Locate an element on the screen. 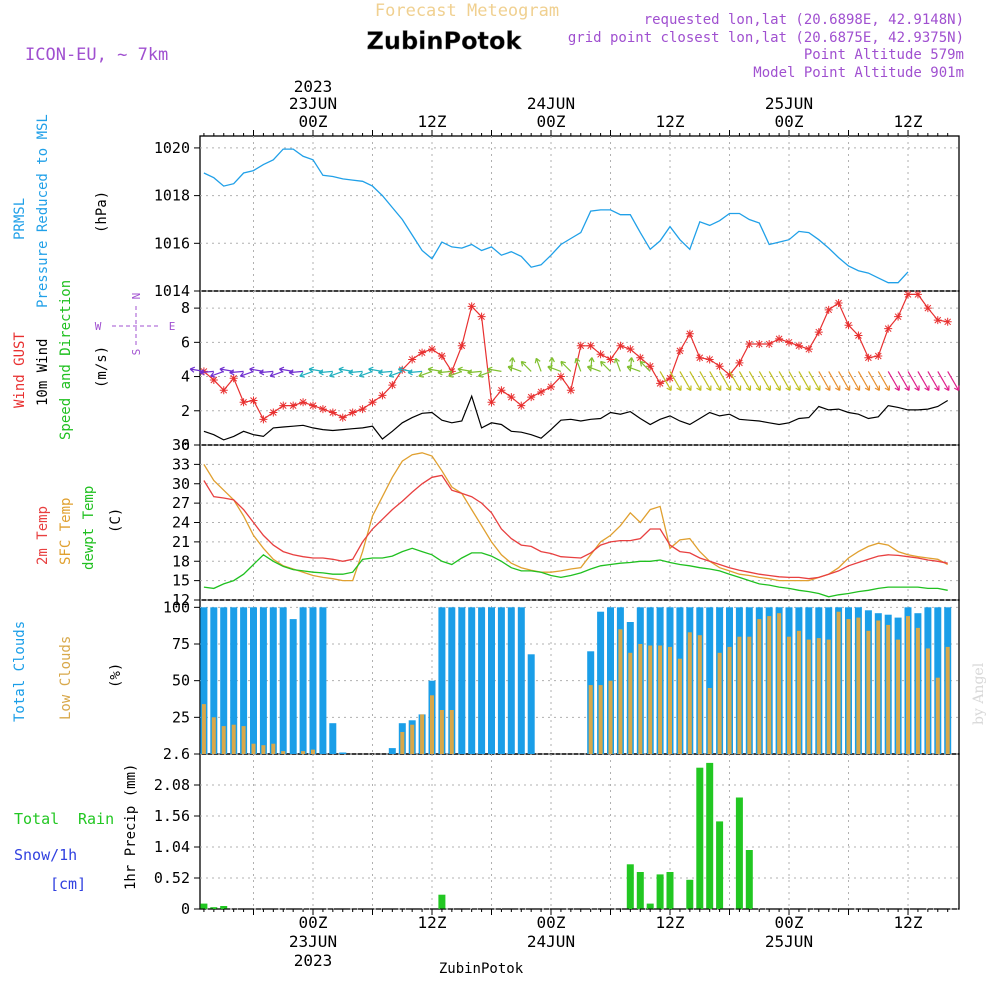 The width and height of the screenshot is (1000, 1004). pressure-unit-label: (hPa) is located at coordinates (102, 212).